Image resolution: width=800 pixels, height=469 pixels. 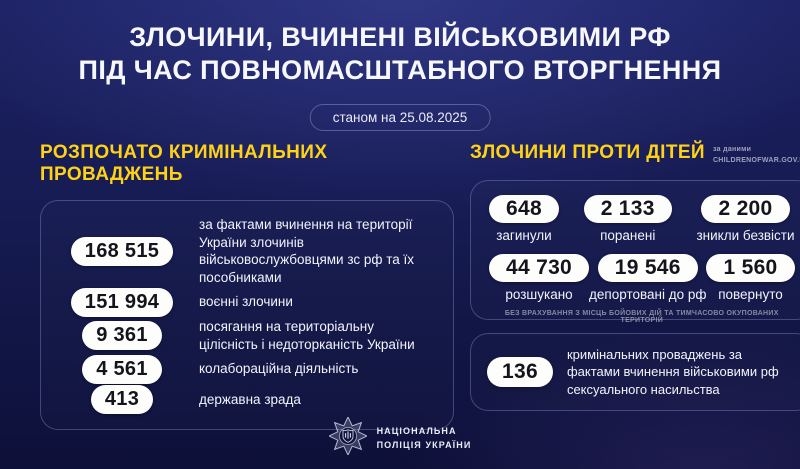 I want to click on source-note-line-2: CHILDRENOFWAR.GOV.UA, so click(x=756, y=160).